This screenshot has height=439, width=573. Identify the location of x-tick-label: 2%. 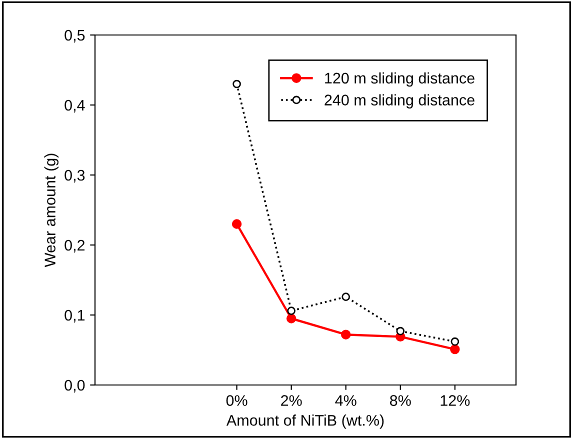
(291, 400).